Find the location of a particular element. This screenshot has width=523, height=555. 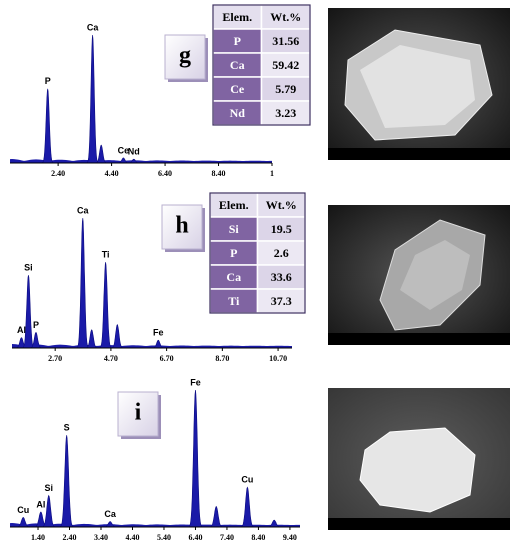

table-text: 37.3 is located at coordinates (281, 301).